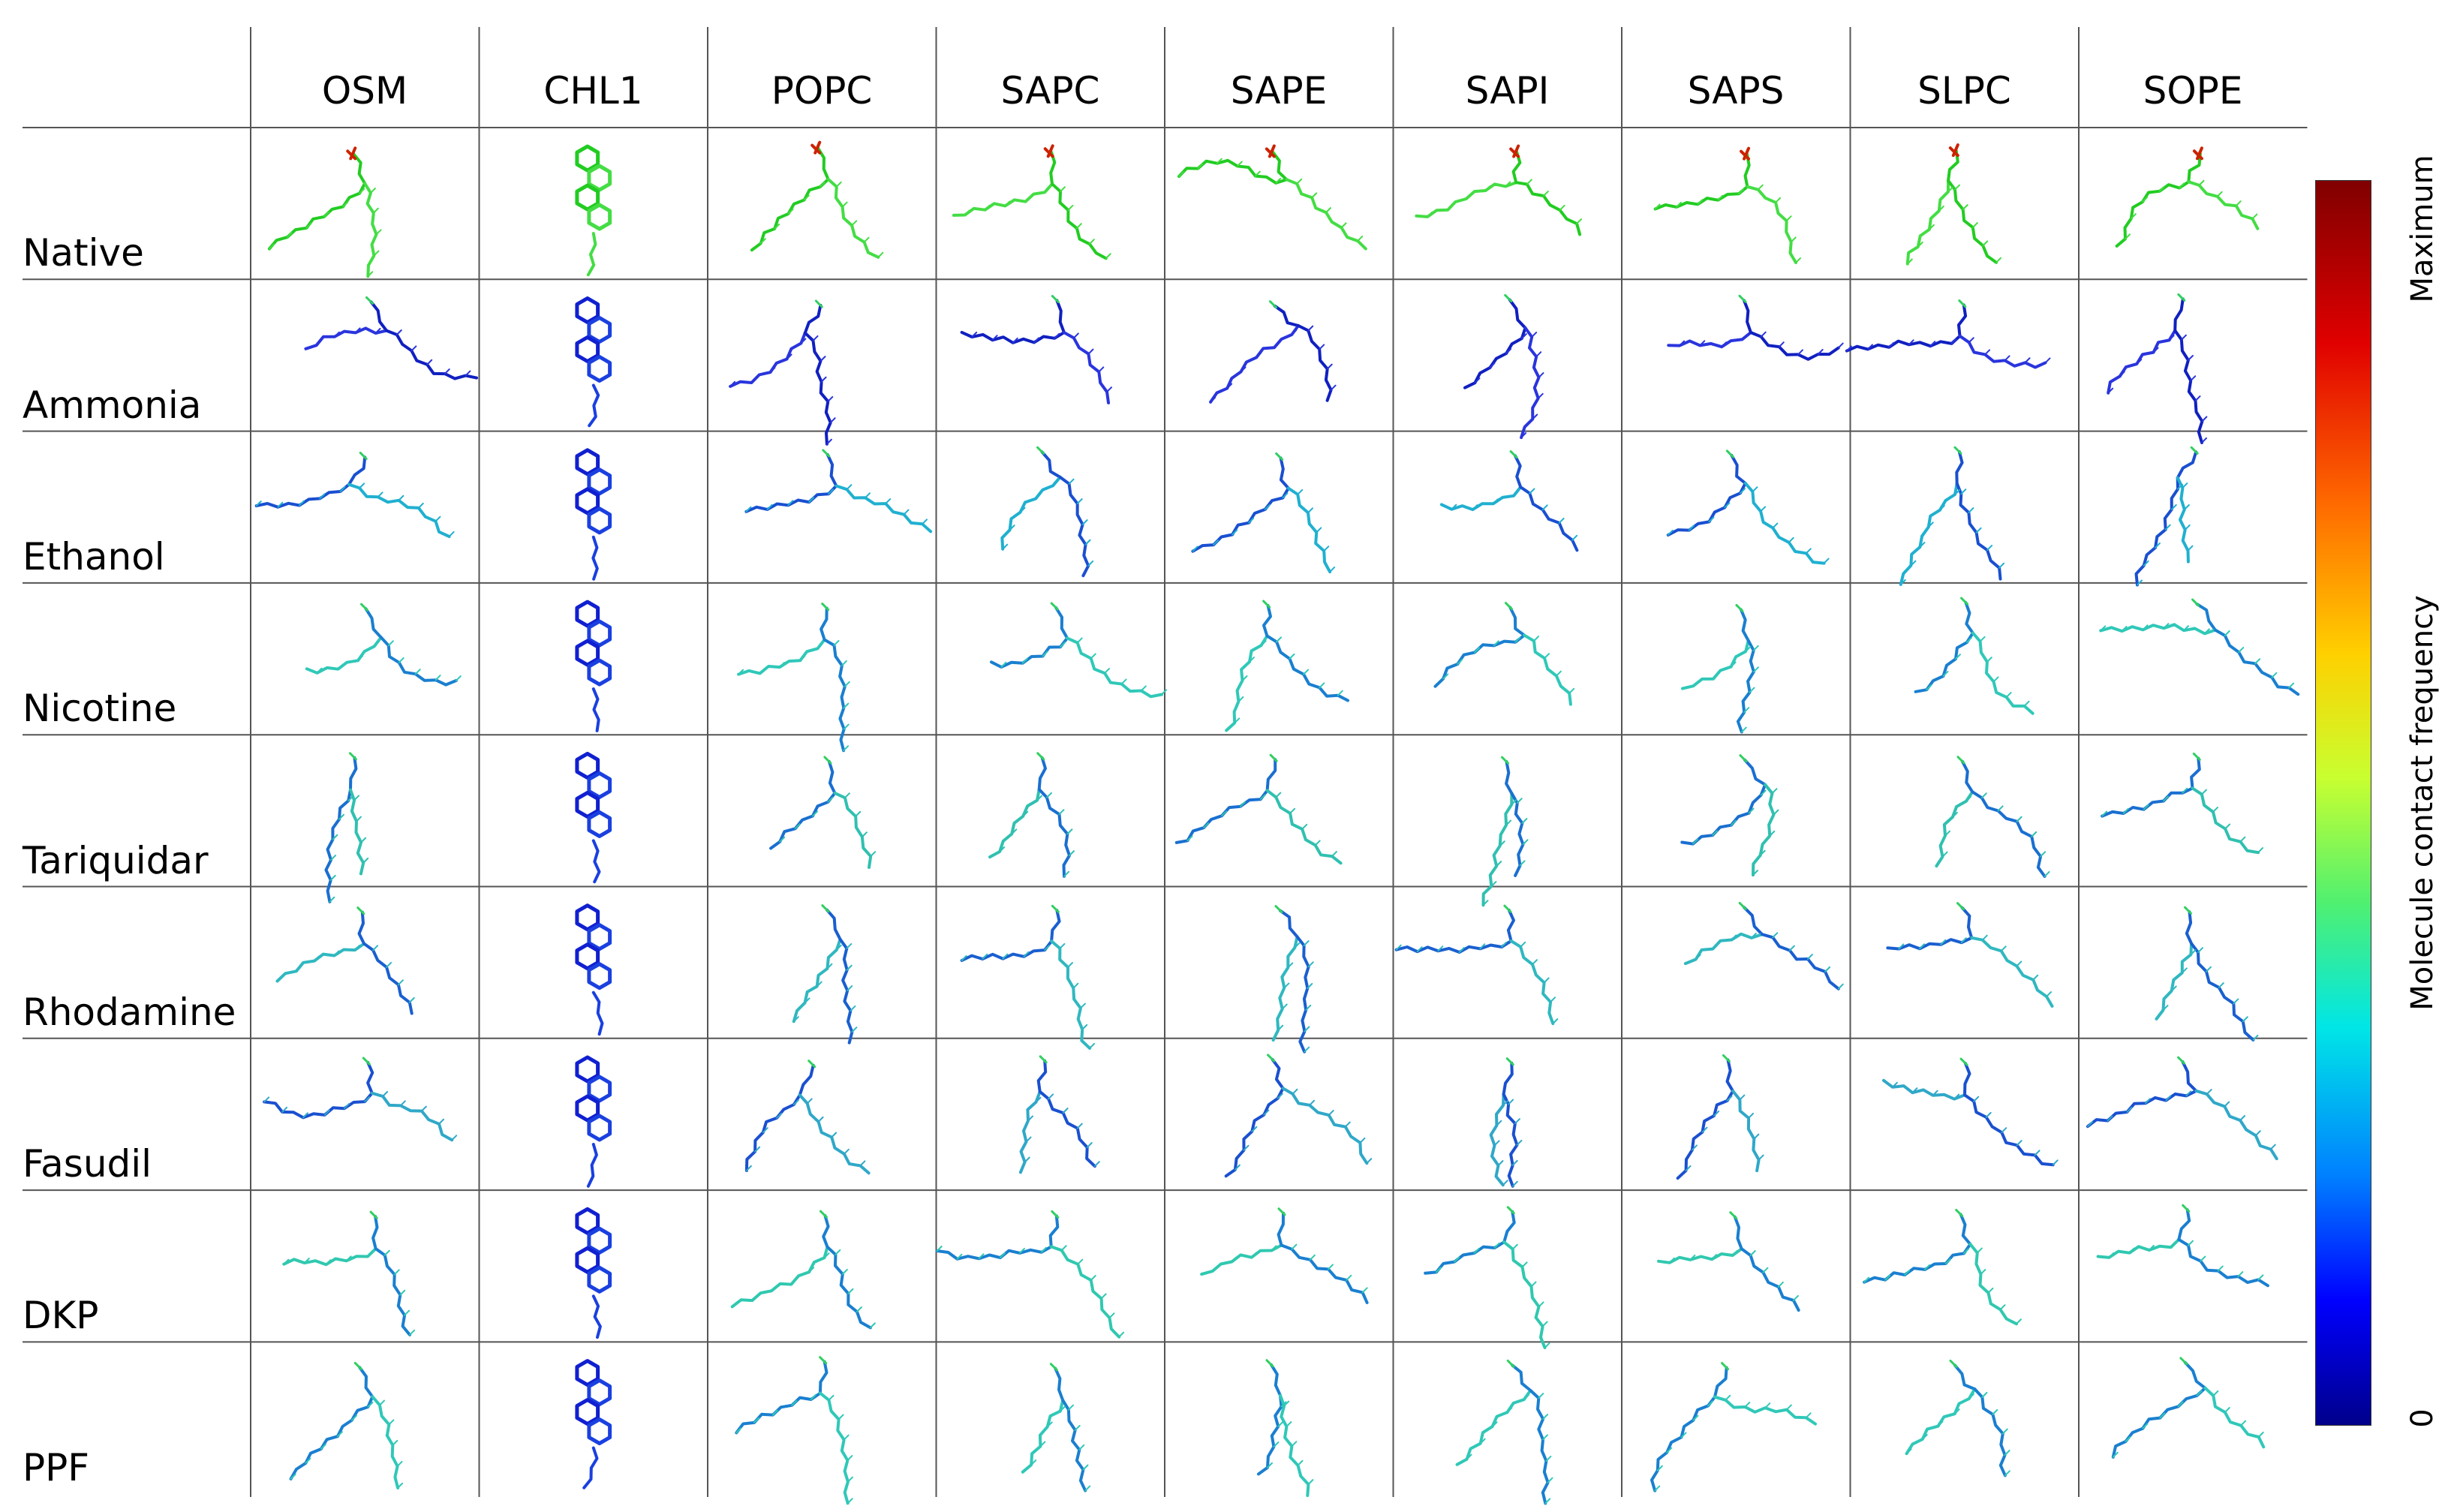  I want to click on phosphate-group, so click(1270, 151).